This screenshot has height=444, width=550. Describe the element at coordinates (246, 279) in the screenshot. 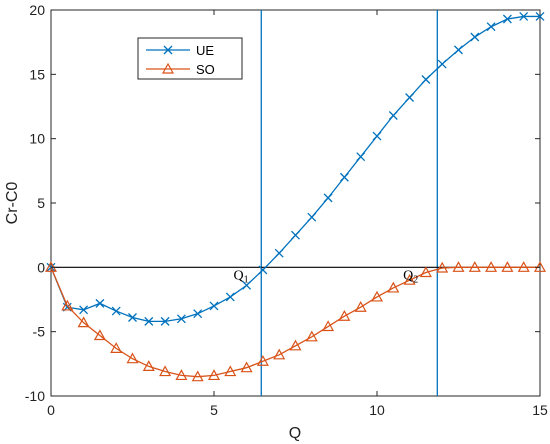

I see `annotation-subscript: 1` at that location.